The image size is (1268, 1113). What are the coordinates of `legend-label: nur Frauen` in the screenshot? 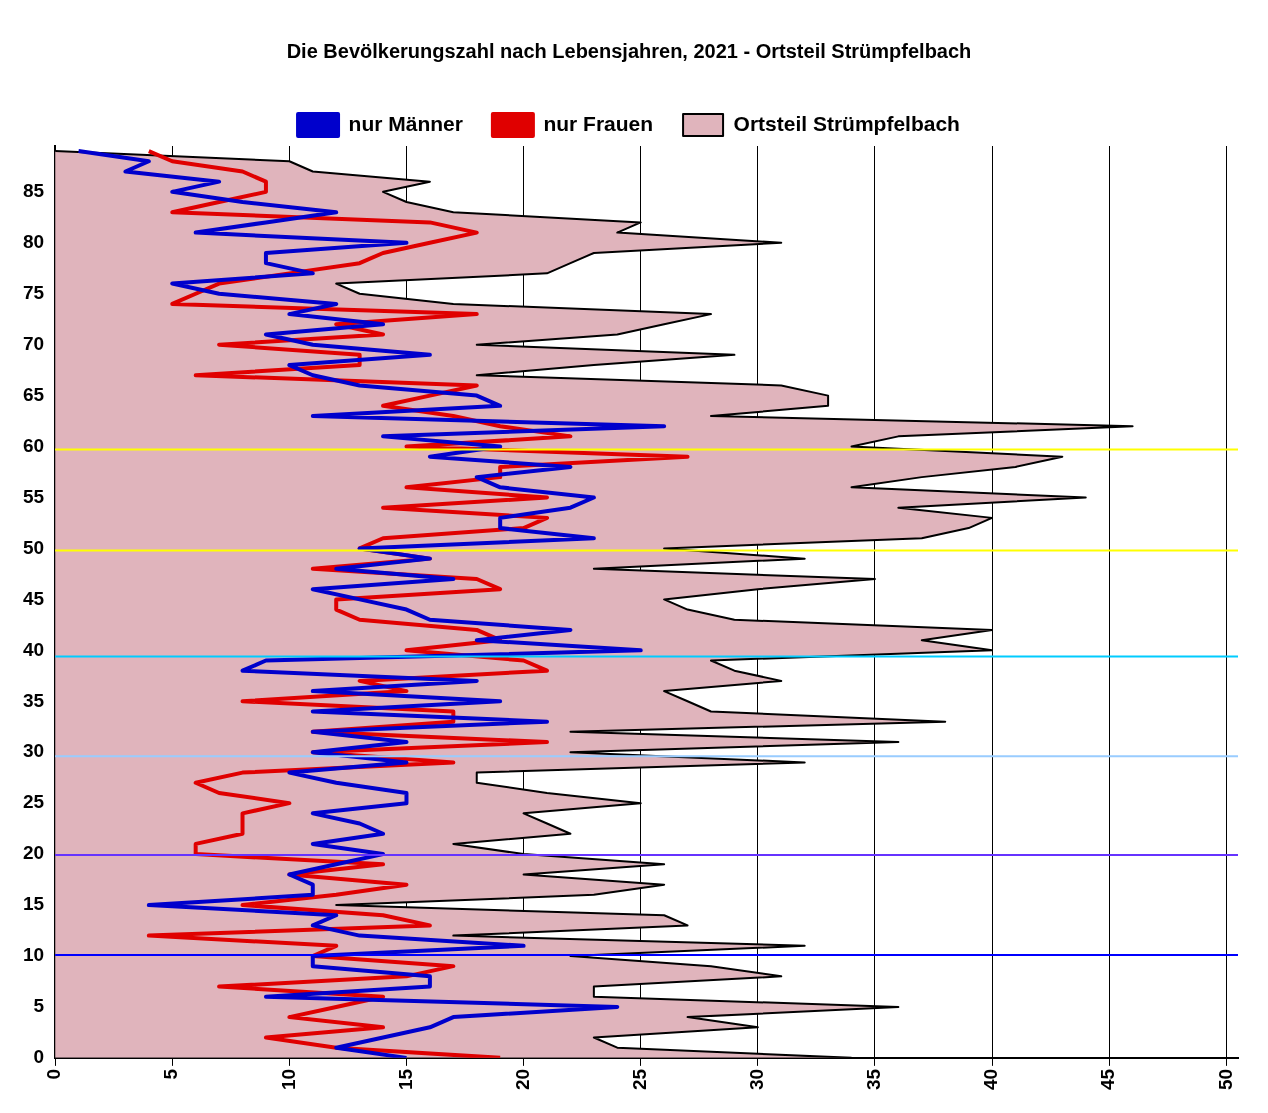 It's located at (598, 123).